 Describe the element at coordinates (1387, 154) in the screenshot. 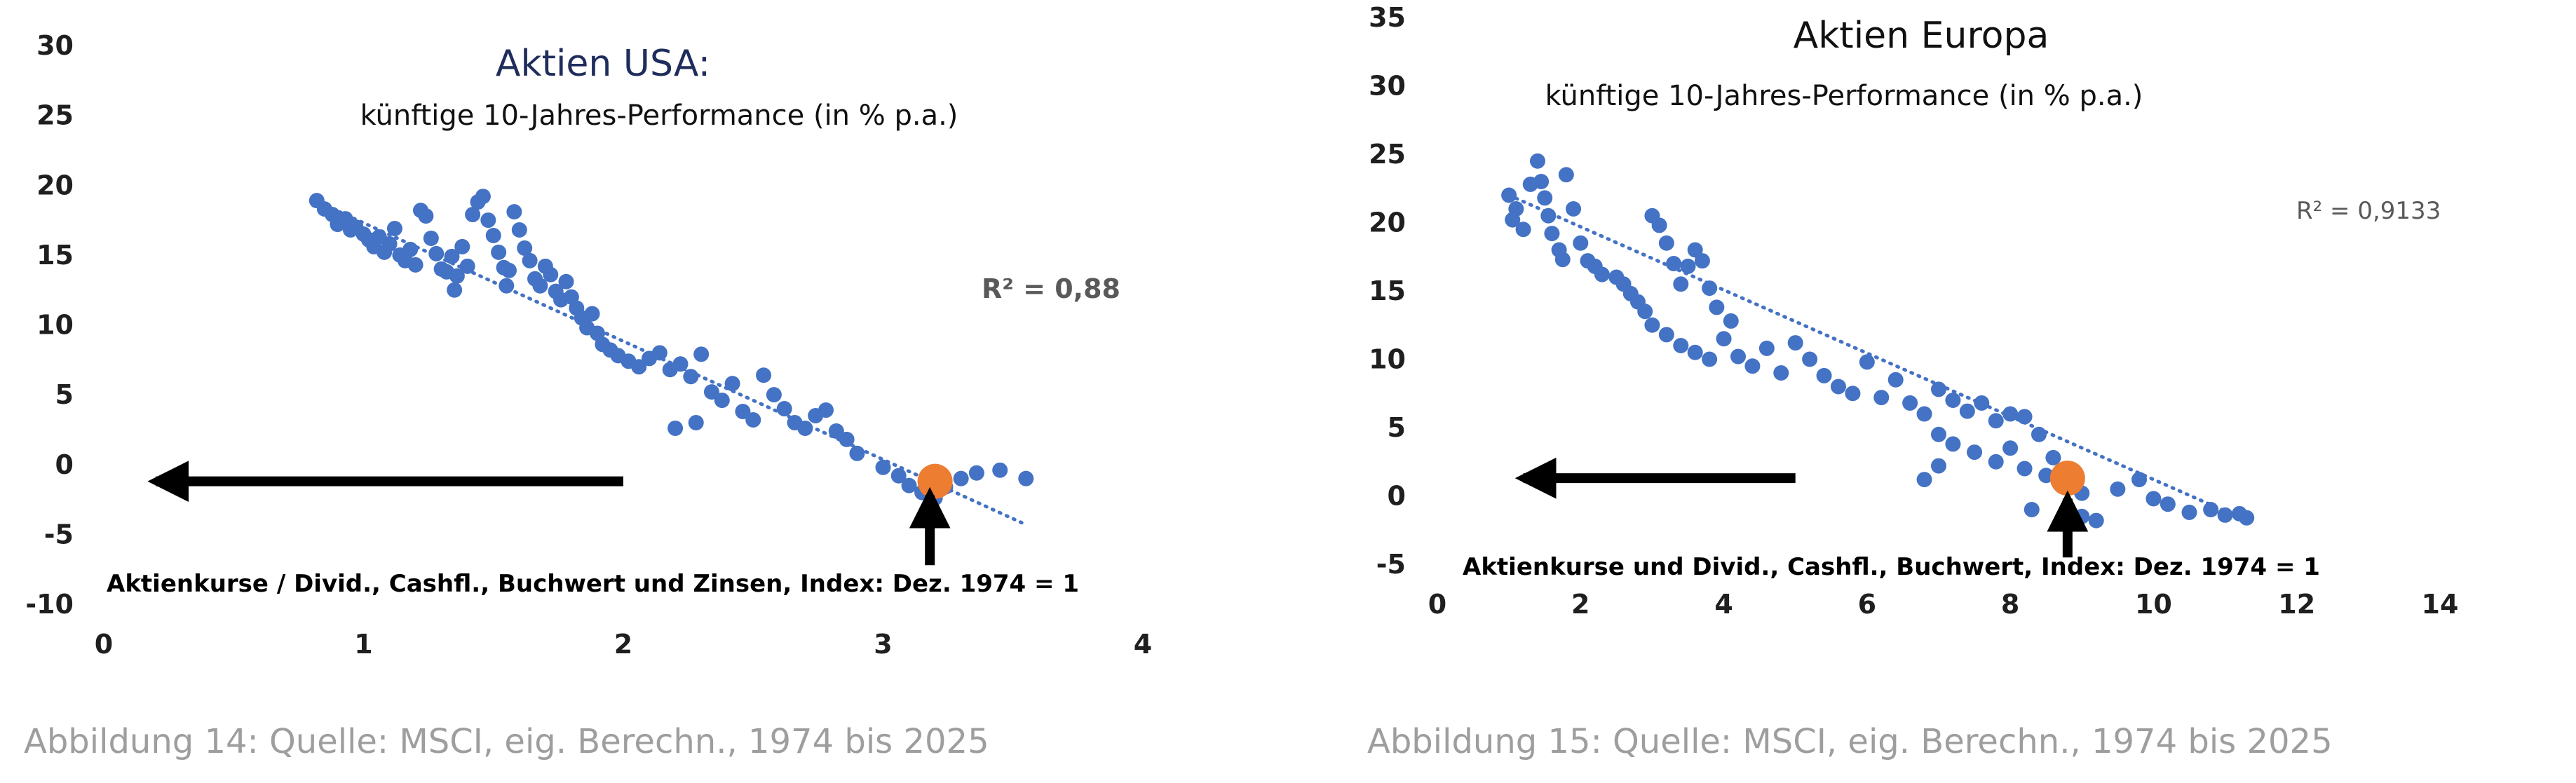

I see `europe-y-tick-label: 25` at that location.